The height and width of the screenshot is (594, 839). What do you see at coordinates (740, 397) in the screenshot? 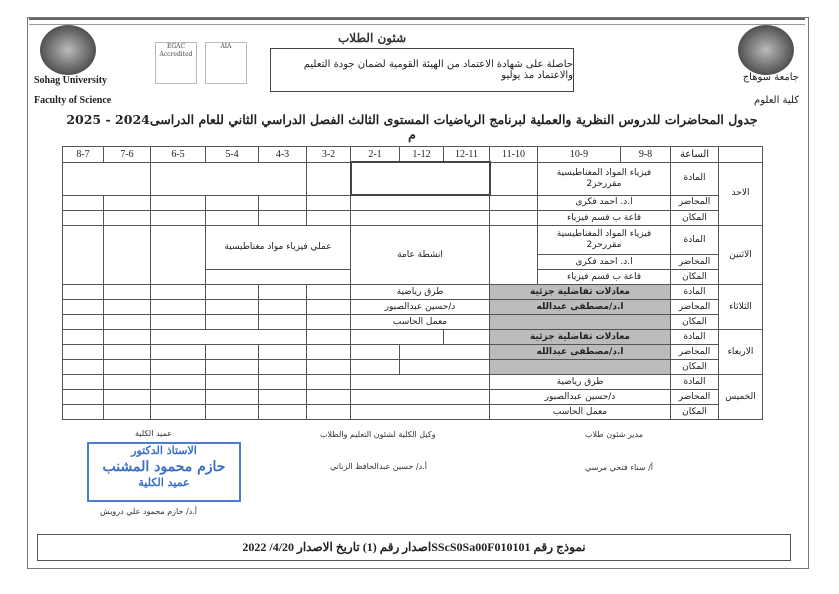
I see `day-thursday: الخميس` at bounding box center [740, 397].